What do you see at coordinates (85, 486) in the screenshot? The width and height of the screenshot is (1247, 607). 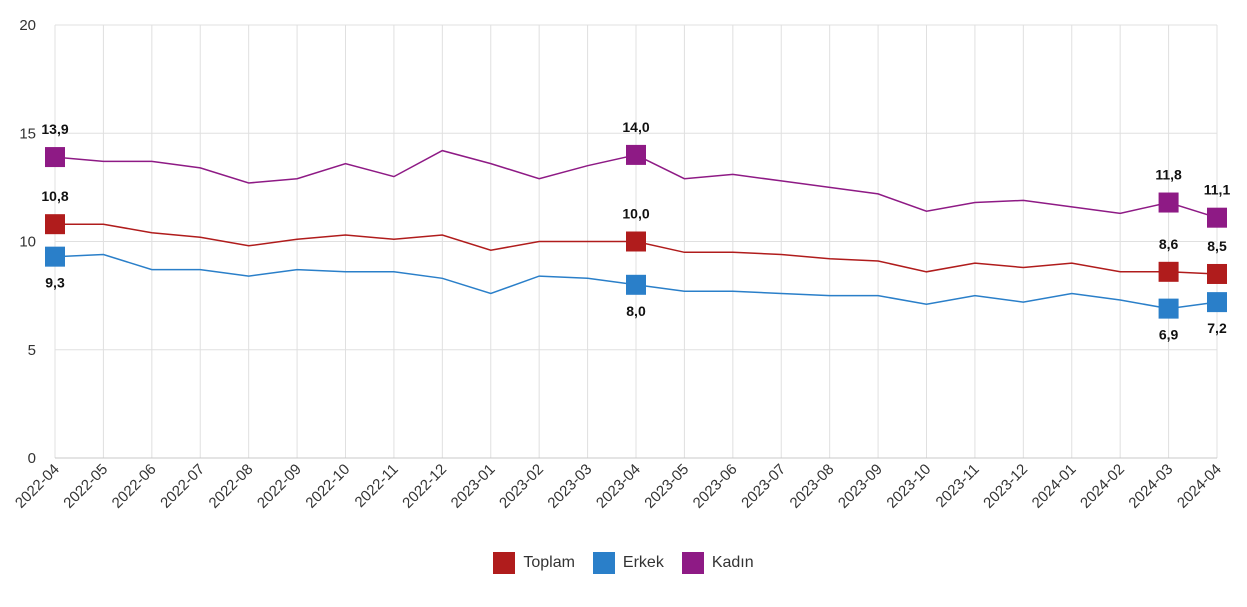 I see `x-tick-label: 2022-05` at bounding box center [85, 486].